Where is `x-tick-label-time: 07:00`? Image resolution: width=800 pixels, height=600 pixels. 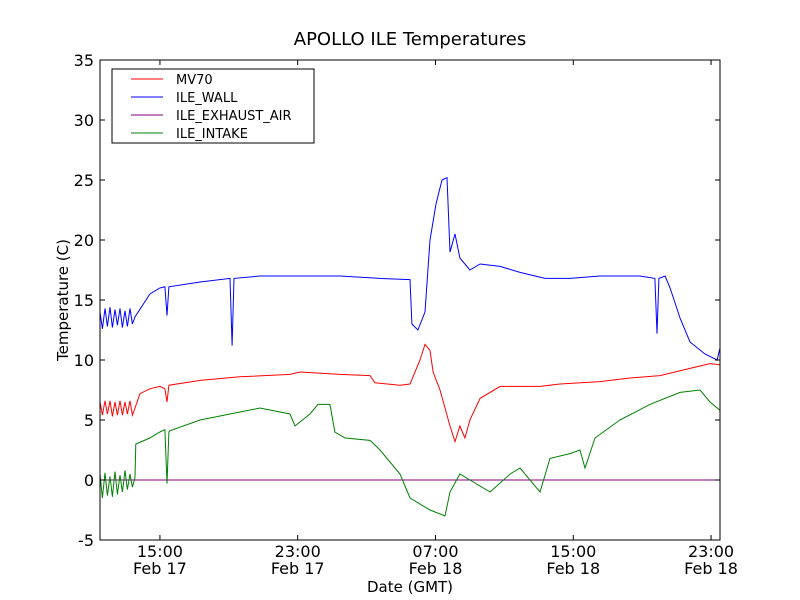 x-tick-label-time: 07:00 is located at coordinates (435, 551).